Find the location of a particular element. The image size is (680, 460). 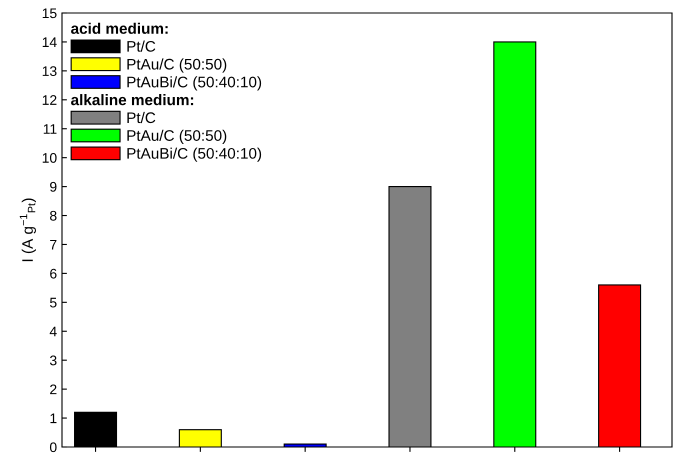

y-tick-label: 15 is located at coordinates (49, 13).